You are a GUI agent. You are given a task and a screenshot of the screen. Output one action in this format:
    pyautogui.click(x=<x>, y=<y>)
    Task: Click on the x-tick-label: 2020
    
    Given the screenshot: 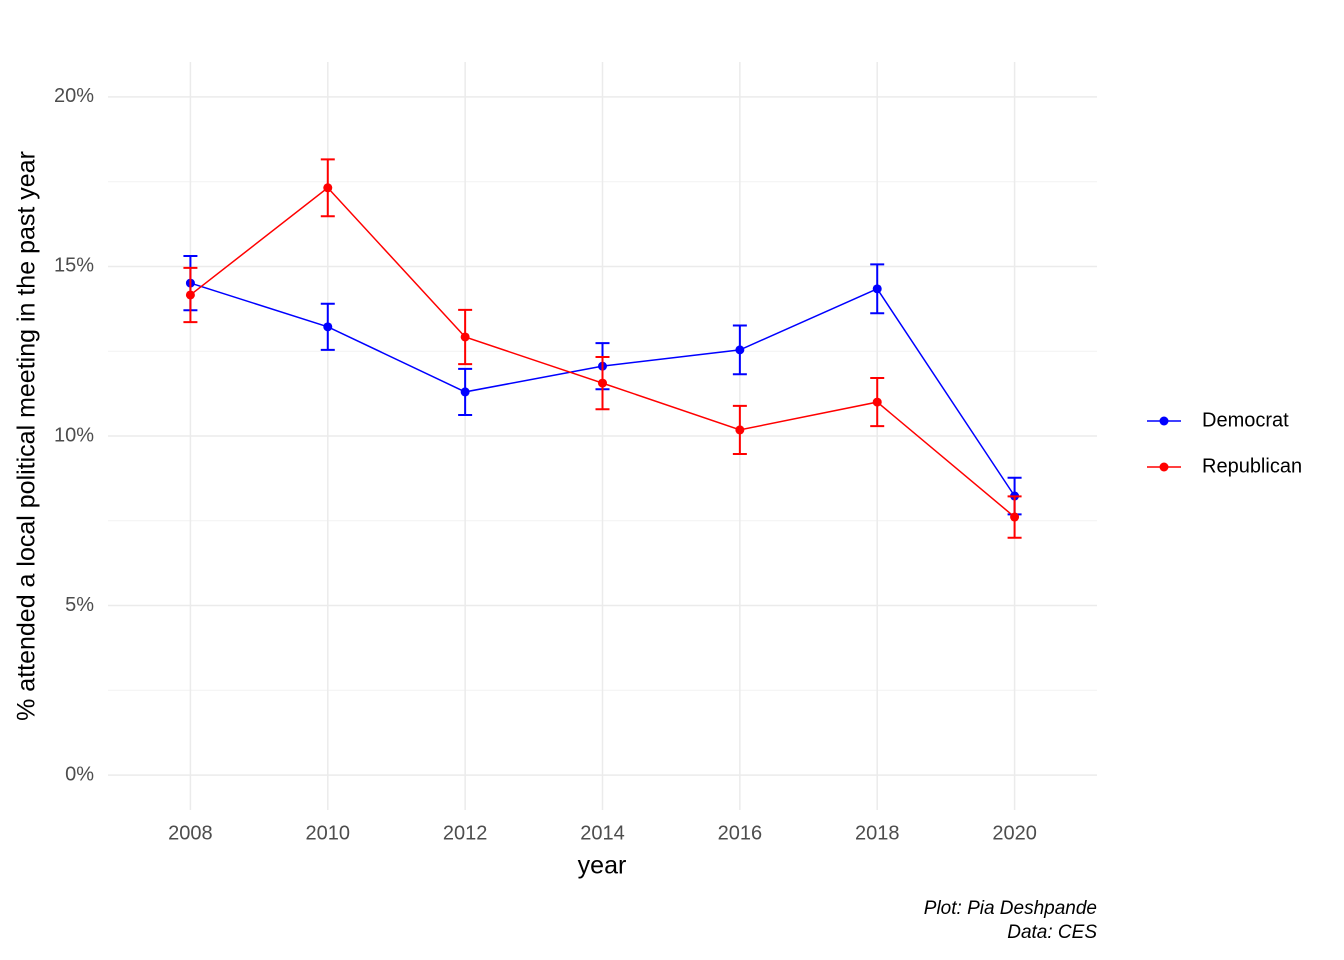 What is the action you would take?
    pyautogui.click(x=1014, y=833)
    